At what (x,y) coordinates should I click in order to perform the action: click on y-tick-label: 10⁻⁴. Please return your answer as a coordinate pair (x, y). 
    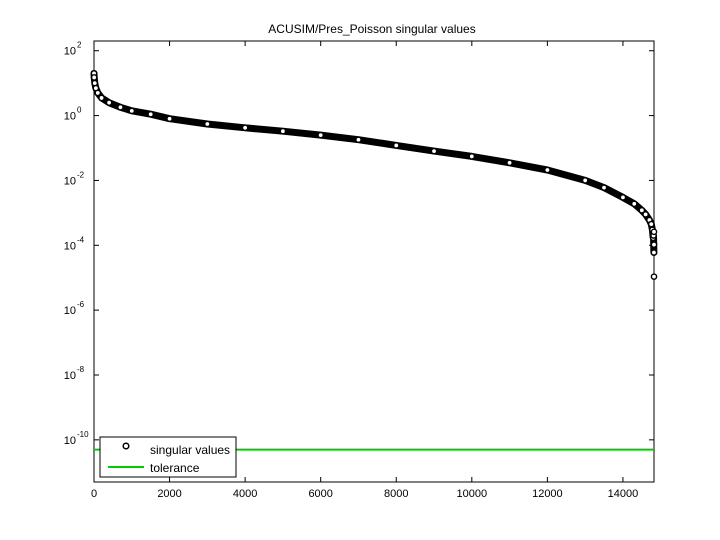
    Looking at the image, I should click on (74, 243).